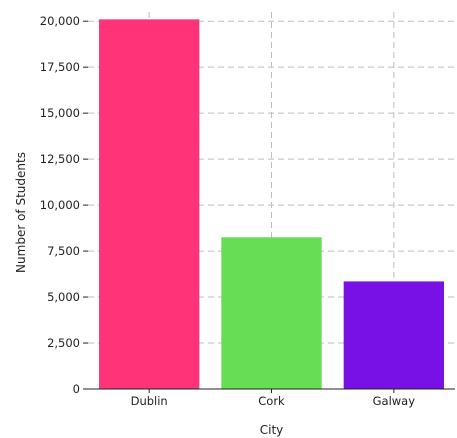 The image size is (457, 438). Describe the element at coordinates (60, 67) in the screenshot. I see `y-tick-label: 17,500` at that location.